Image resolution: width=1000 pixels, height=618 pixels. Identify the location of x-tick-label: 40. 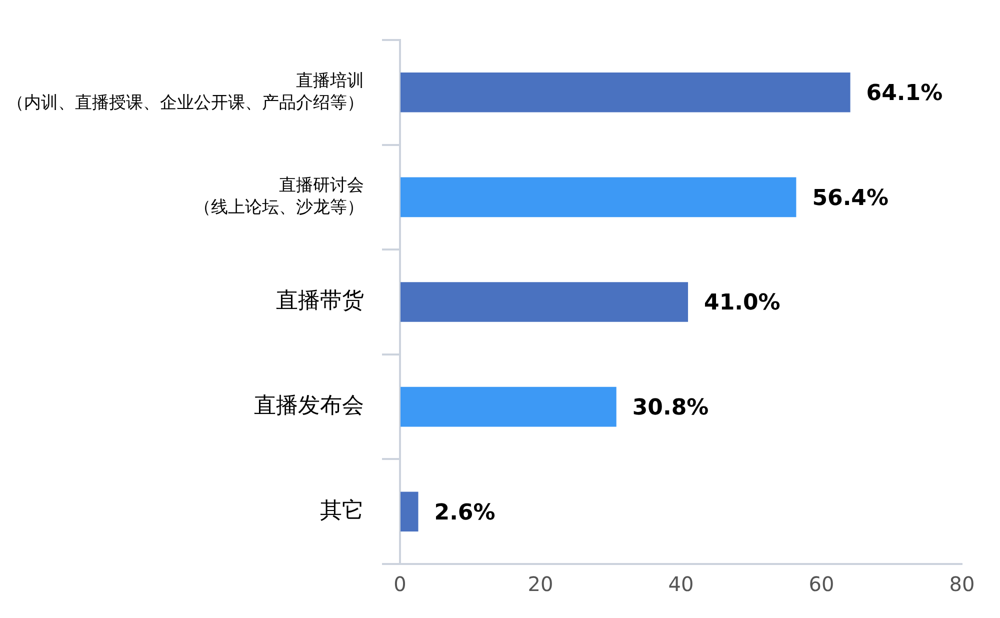
(681, 584).